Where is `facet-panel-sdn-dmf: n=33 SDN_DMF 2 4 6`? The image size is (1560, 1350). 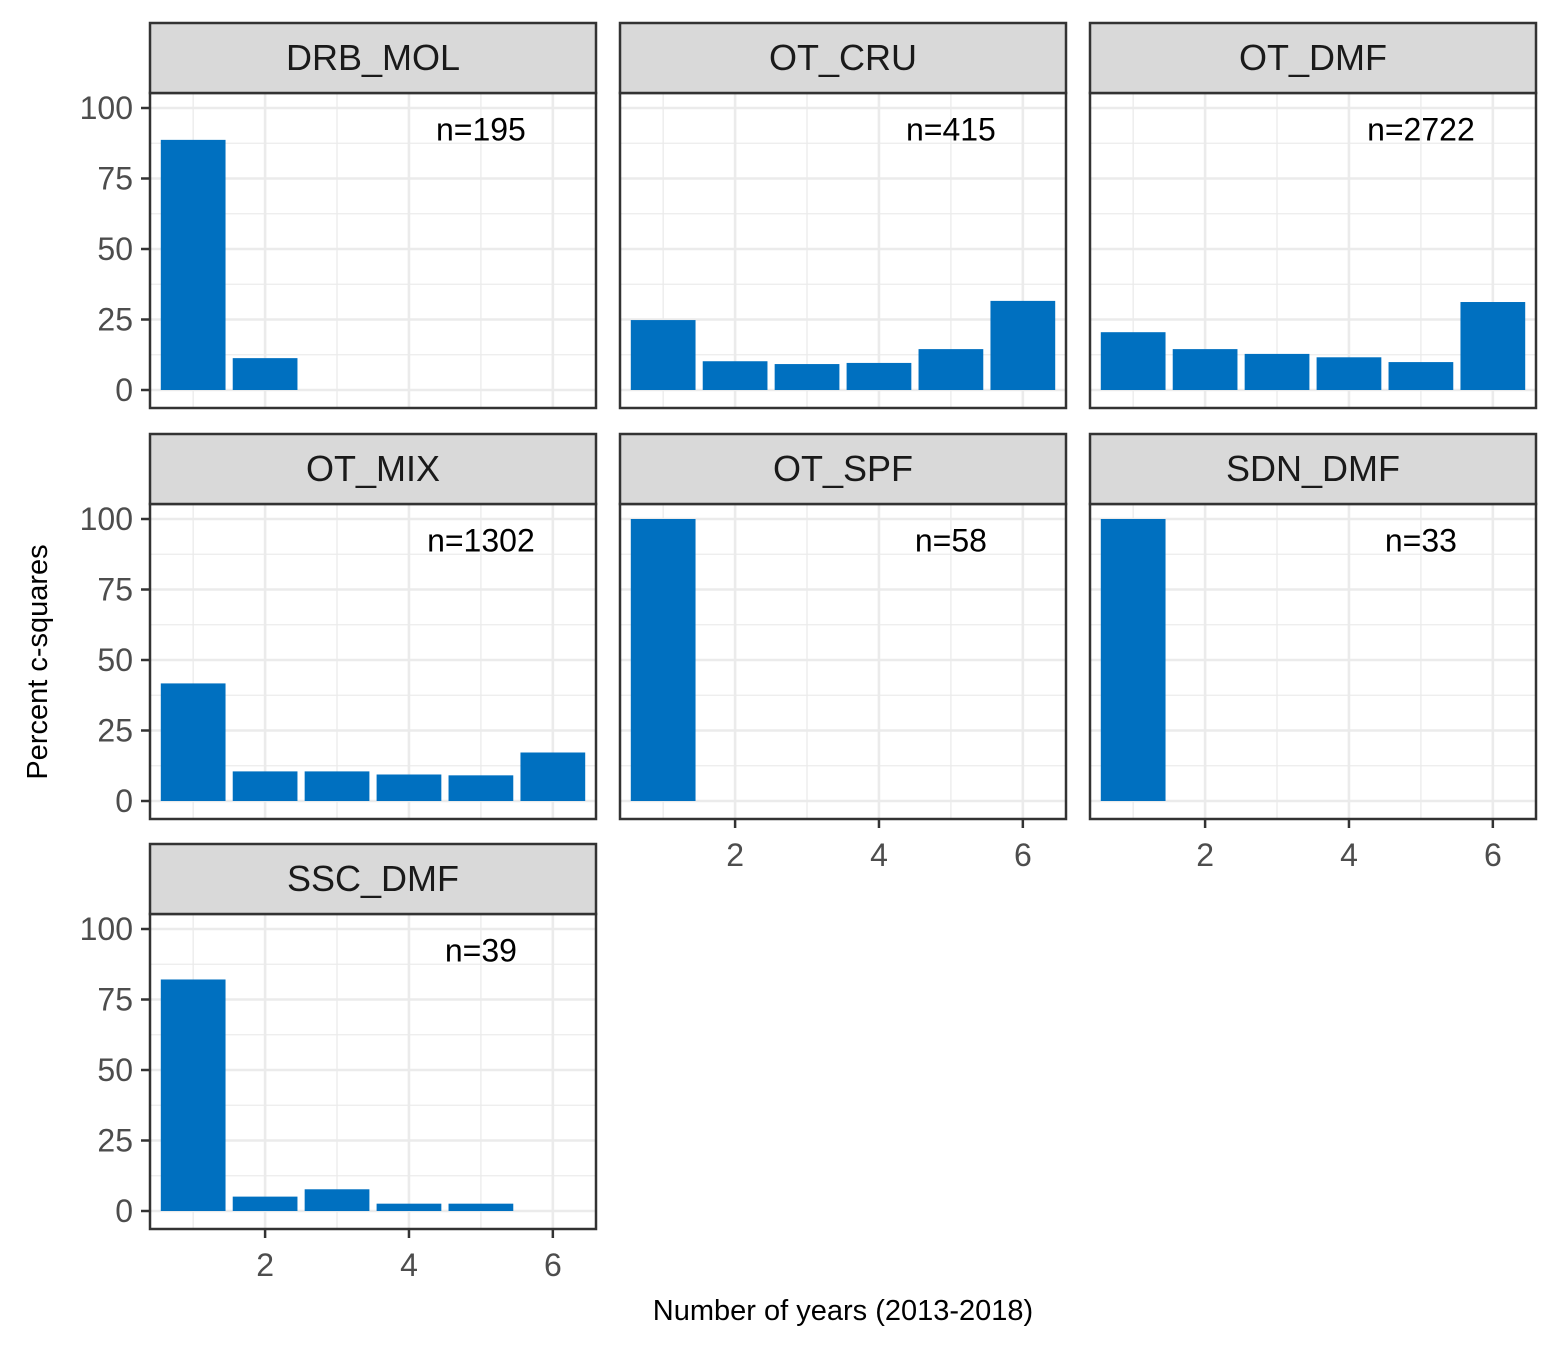 facet-panel-sdn-dmf: n=33 SDN_DMF 2 4 6 is located at coordinates (1313, 652).